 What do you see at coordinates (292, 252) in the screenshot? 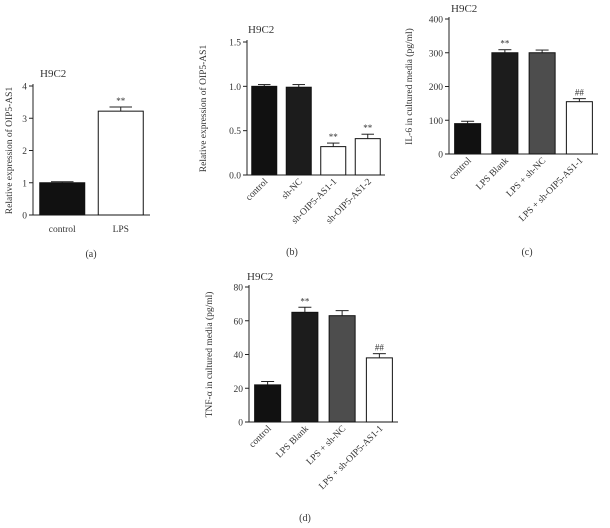
I see `panel-label: (b)` at bounding box center [292, 252].